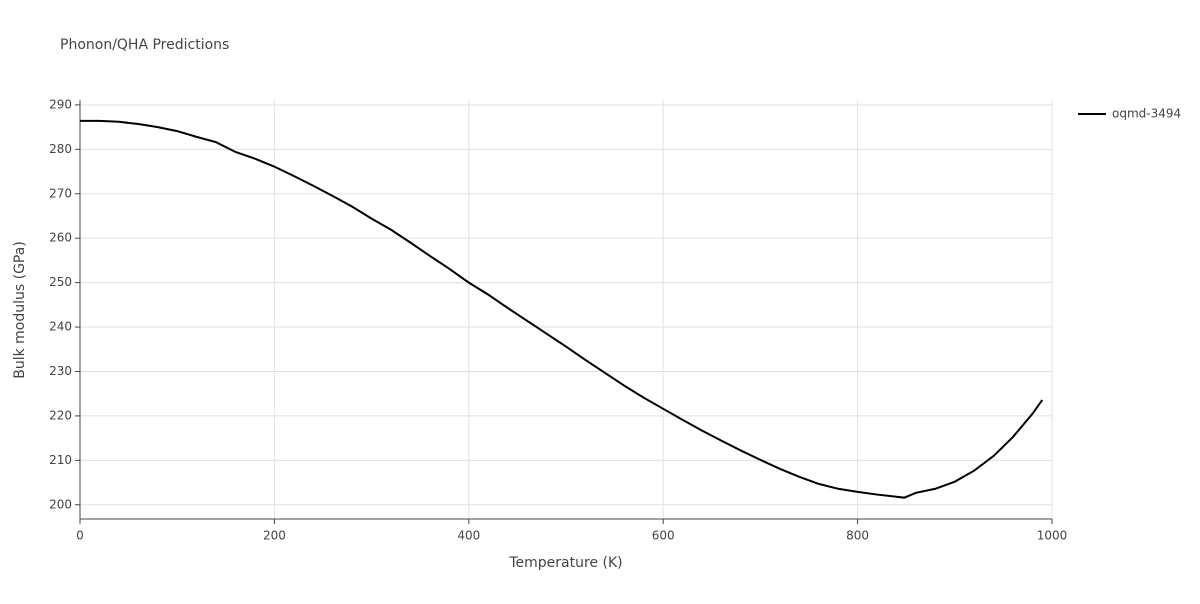 The width and height of the screenshot is (1200, 604). Describe the element at coordinates (60, 371) in the screenshot. I see `y-tick-label: 230` at that location.